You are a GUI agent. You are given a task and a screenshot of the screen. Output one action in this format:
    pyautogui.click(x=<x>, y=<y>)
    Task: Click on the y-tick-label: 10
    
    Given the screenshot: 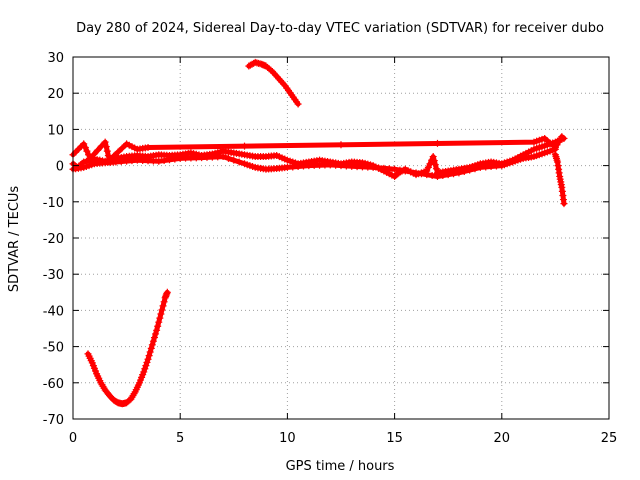 What is the action you would take?
    pyautogui.click(x=55, y=130)
    